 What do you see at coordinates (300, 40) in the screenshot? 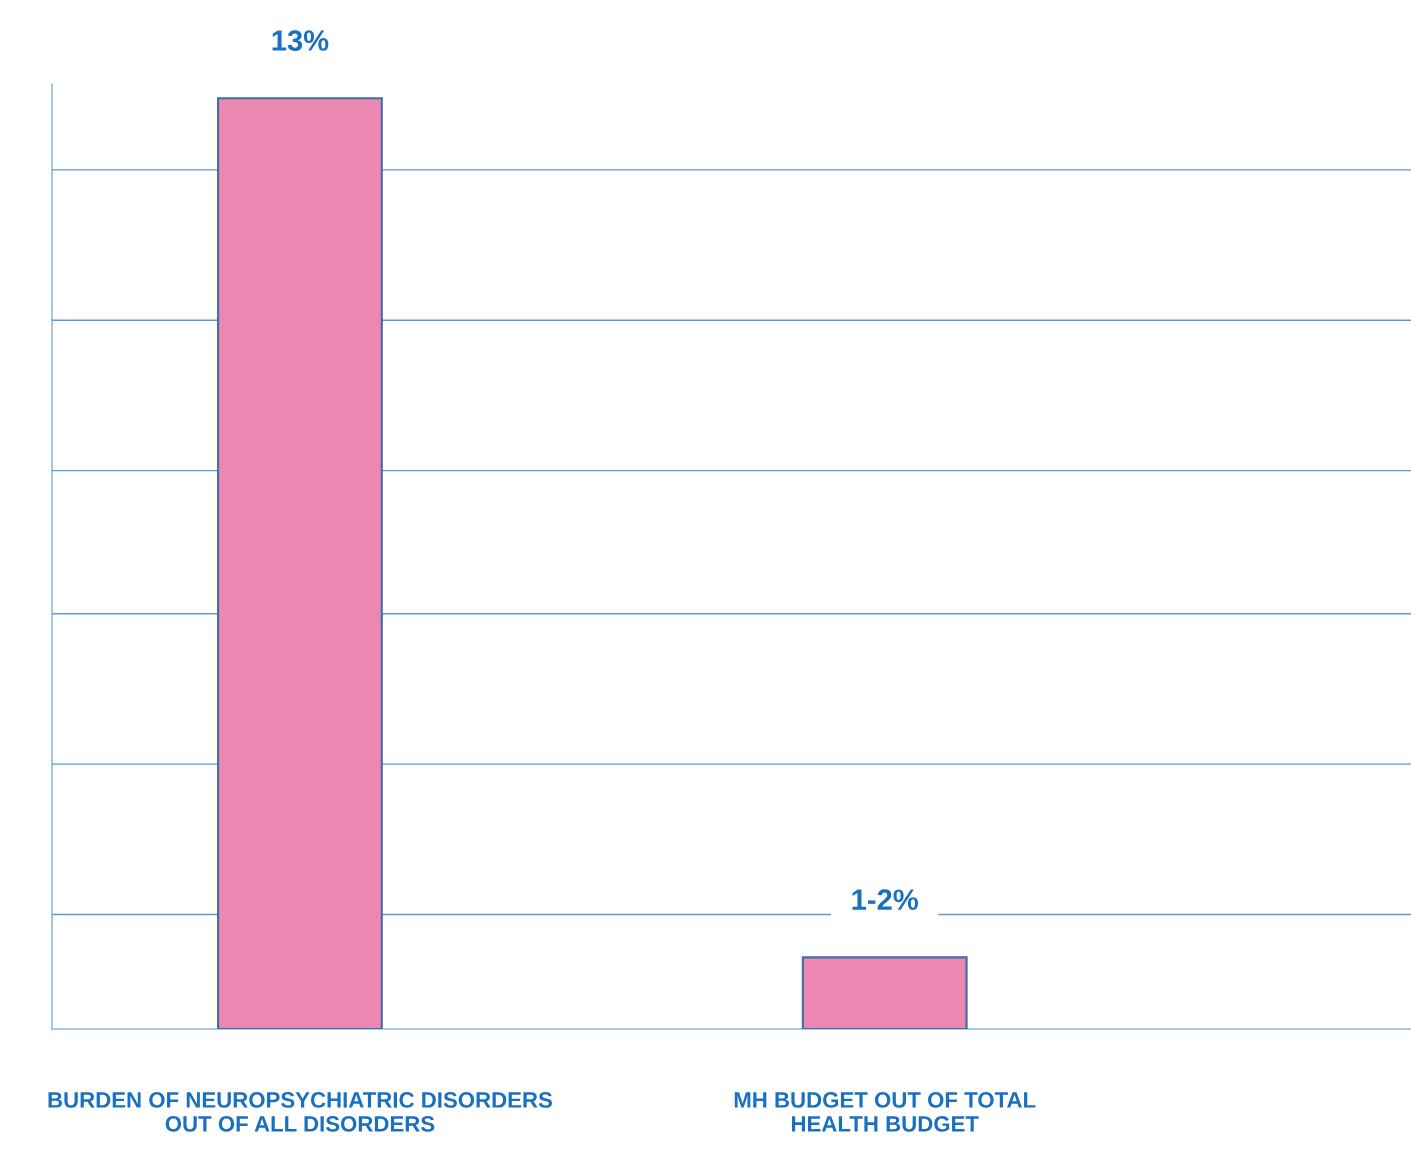
I see `data-label: 13%` at bounding box center [300, 40].